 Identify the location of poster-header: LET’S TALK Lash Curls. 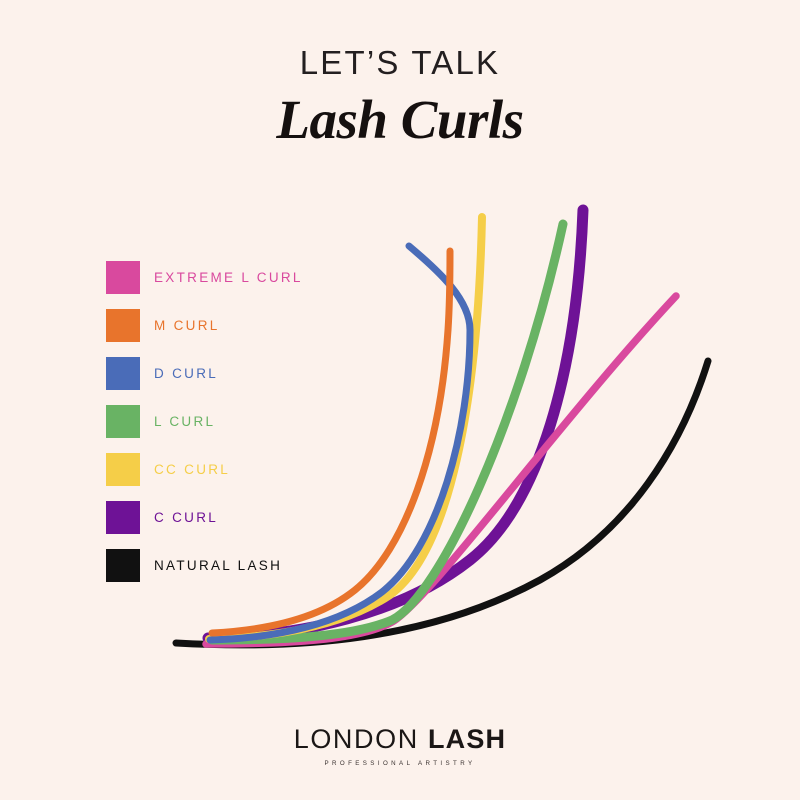
(400, 97).